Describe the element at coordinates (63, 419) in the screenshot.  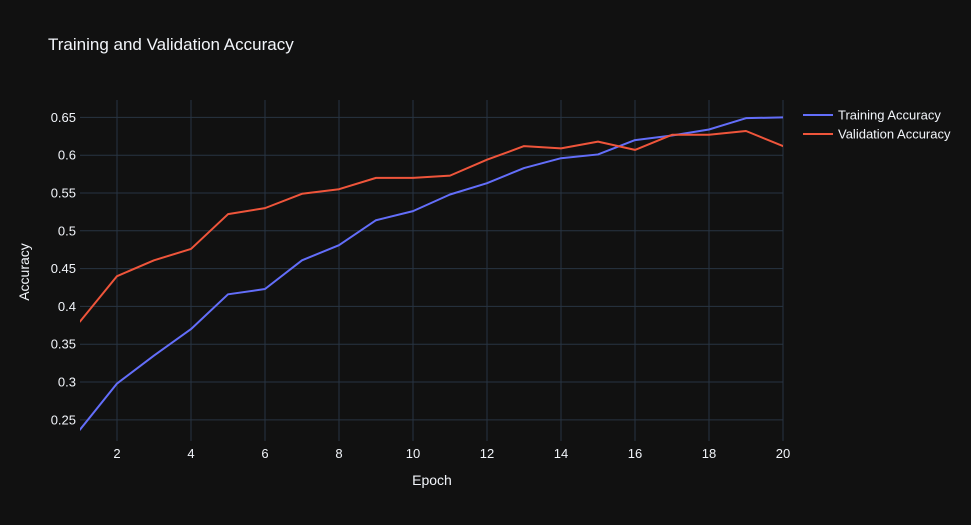
I see `y-tick-label: 0.25` at that location.